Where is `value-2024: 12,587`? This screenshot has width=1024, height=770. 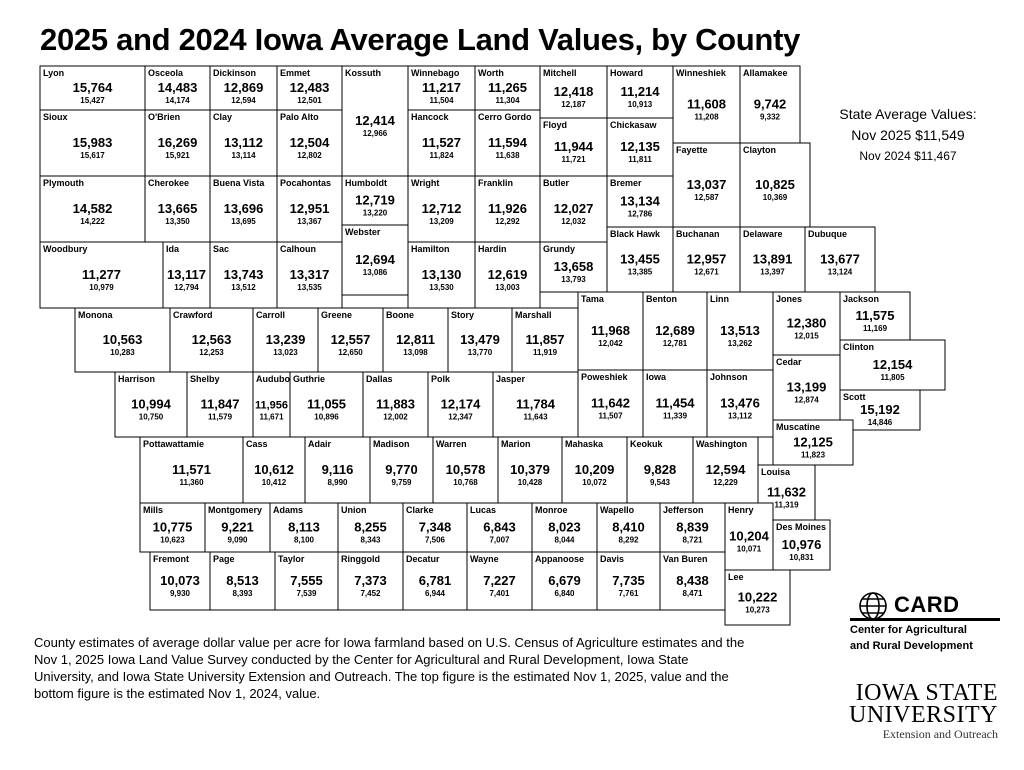 value-2024: 12,587 is located at coordinates (706, 197).